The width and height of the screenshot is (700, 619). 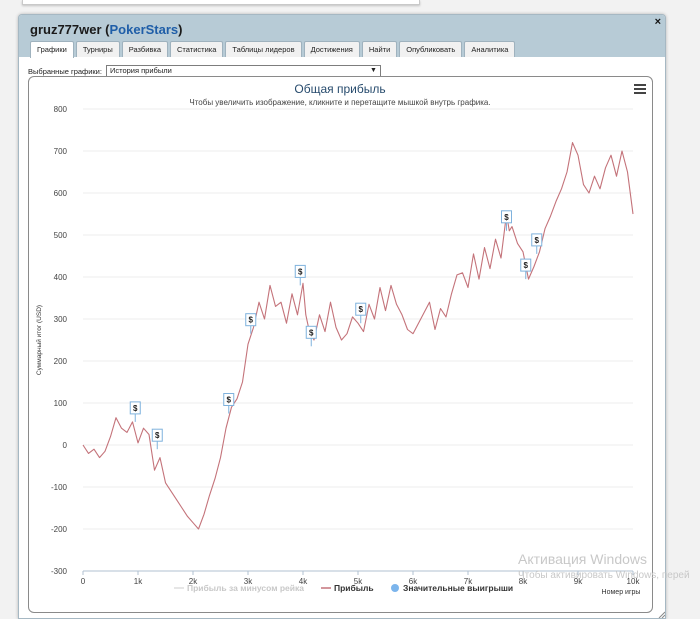 What do you see at coordinates (358, 581) in the screenshot?
I see `x-tick-label: 5k` at bounding box center [358, 581].